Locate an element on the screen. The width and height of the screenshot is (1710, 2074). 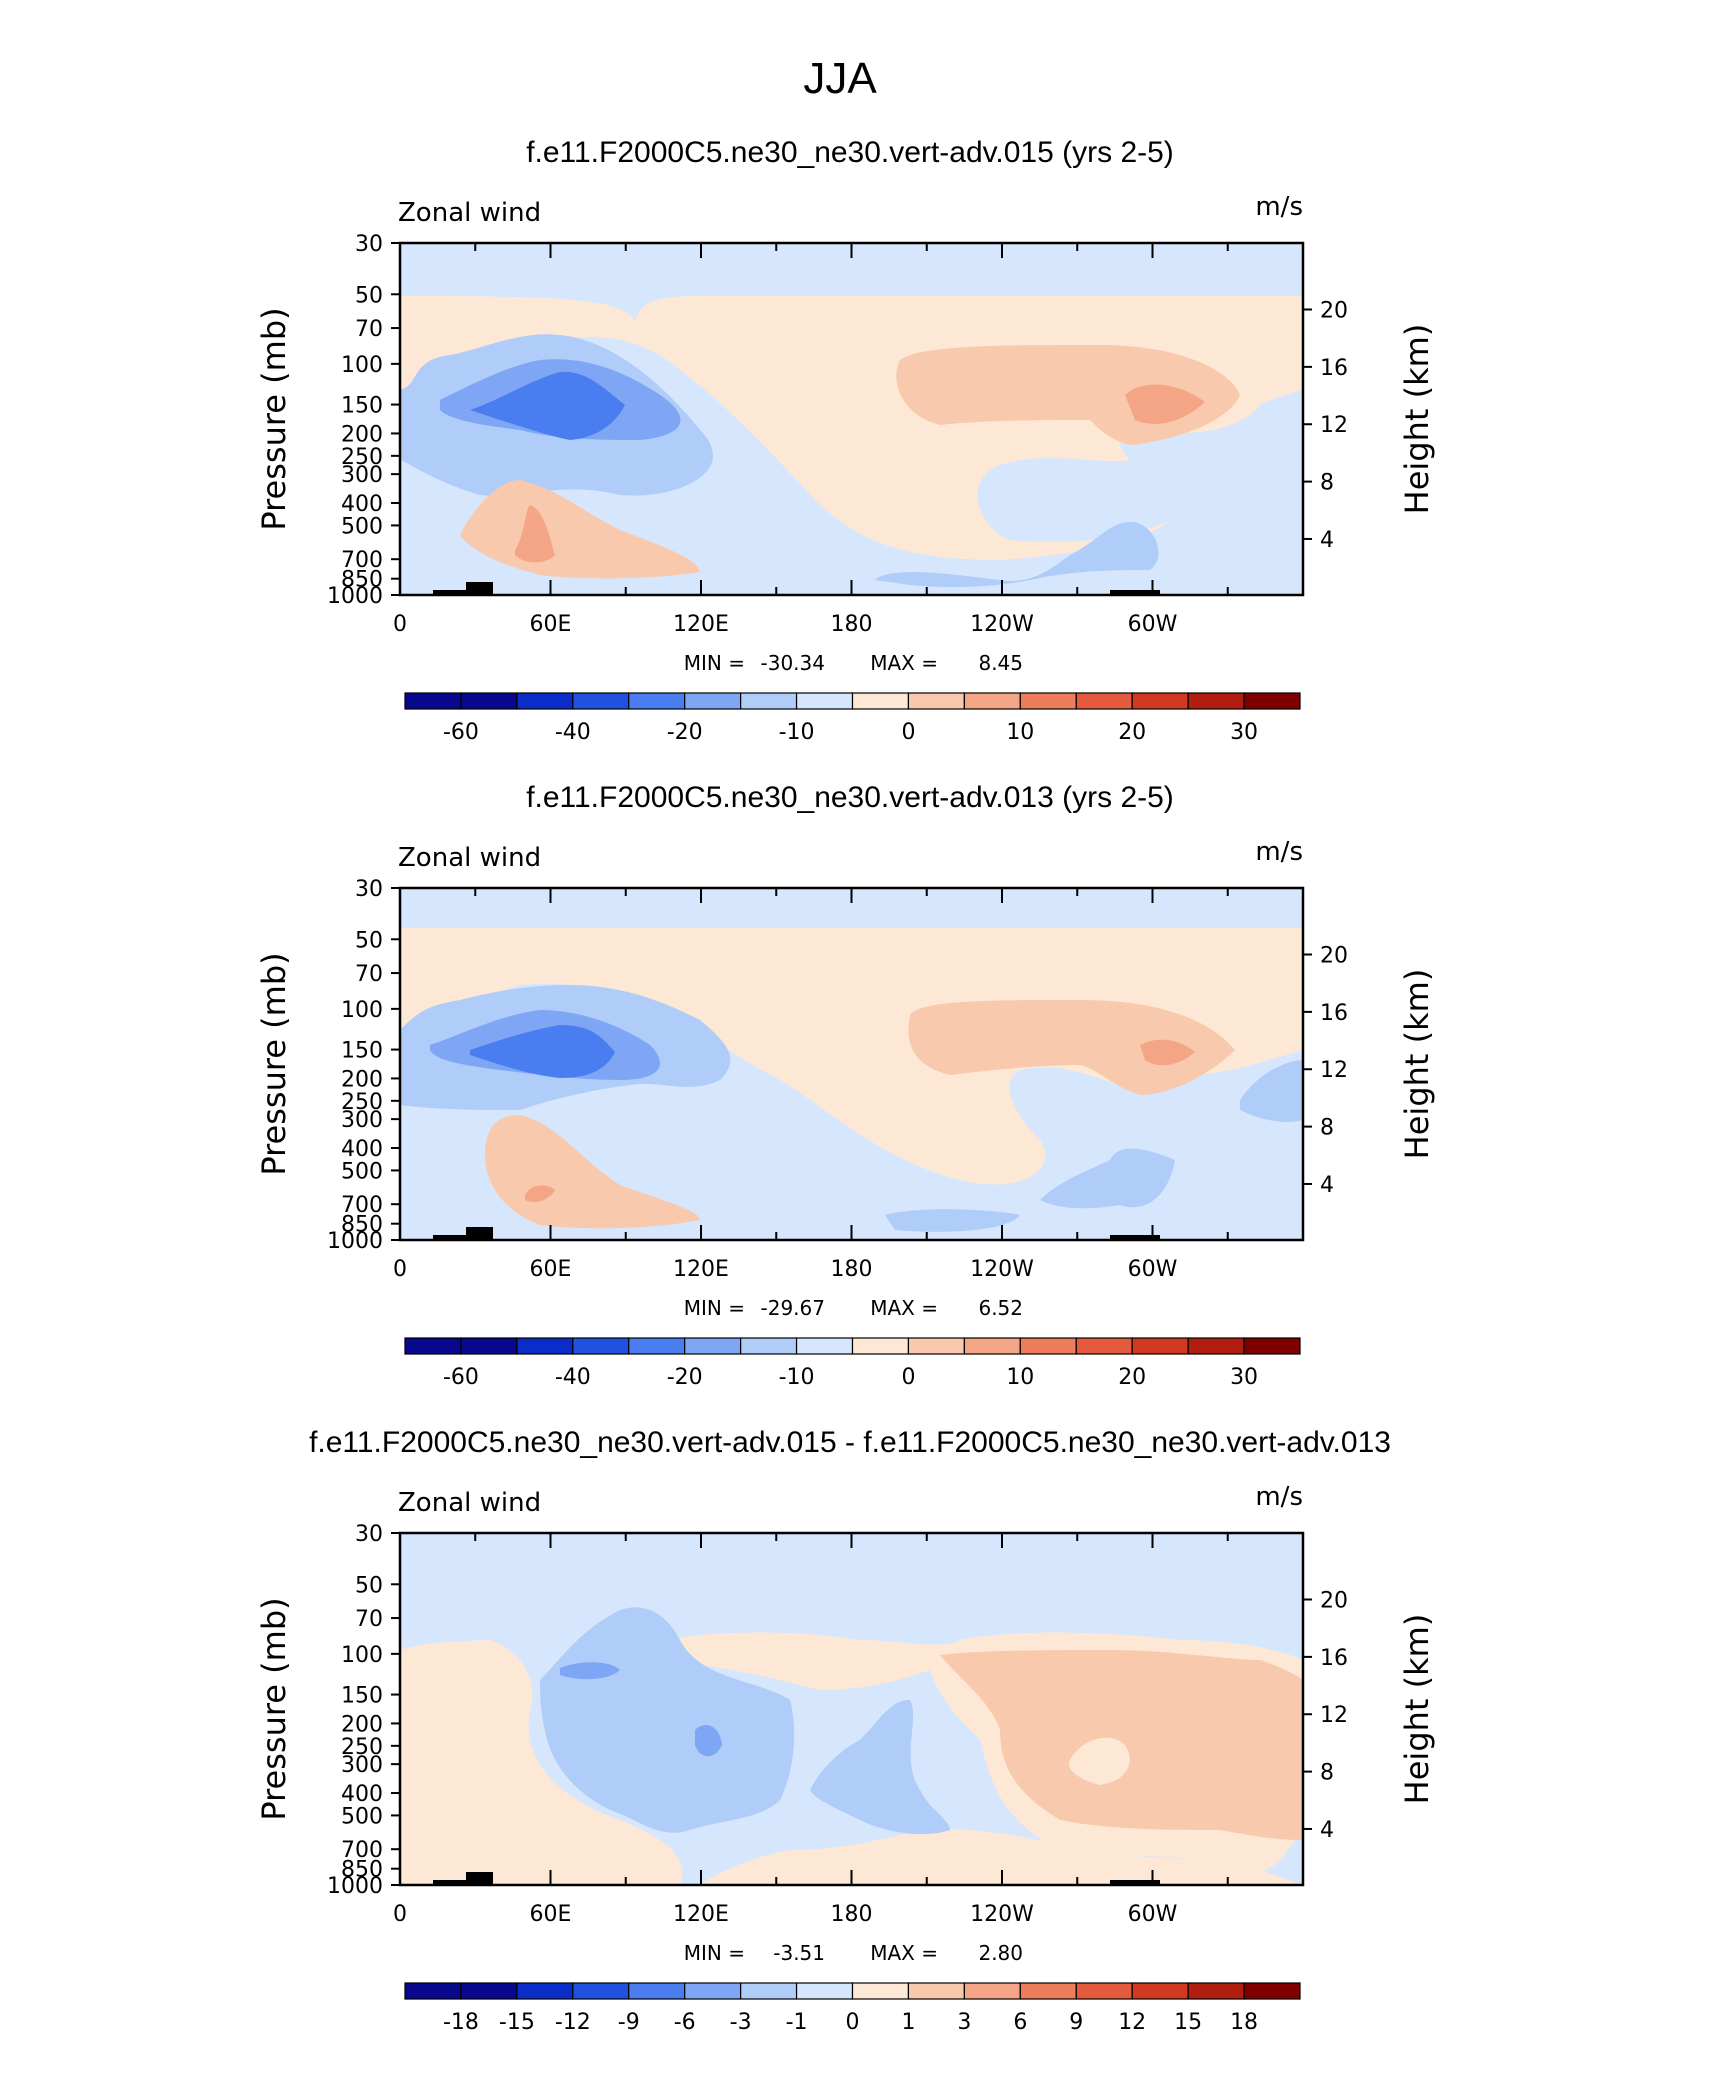
colorbar-label: 10 is located at coordinates (1020, 732).